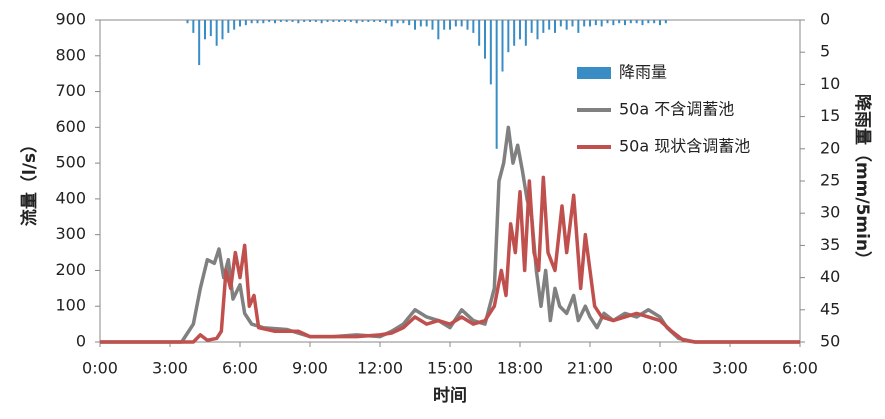 The image size is (885, 419). What do you see at coordinates (730, 368) in the screenshot?
I see `x-tick-label: 3:00` at bounding box center [730, 368].